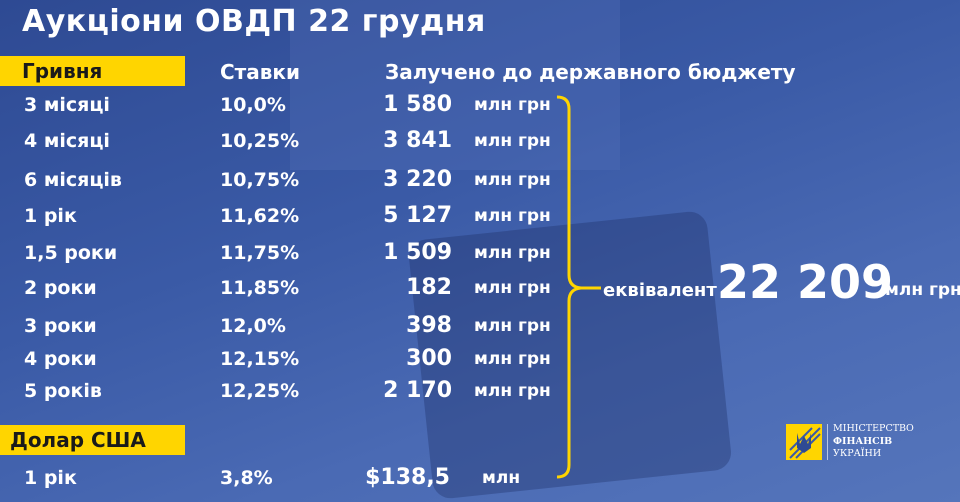 The height and width of the screenshot is (502, 960). I want to click on page-title: Аукціони ОВДП 22 грудня, so click(254, 21).